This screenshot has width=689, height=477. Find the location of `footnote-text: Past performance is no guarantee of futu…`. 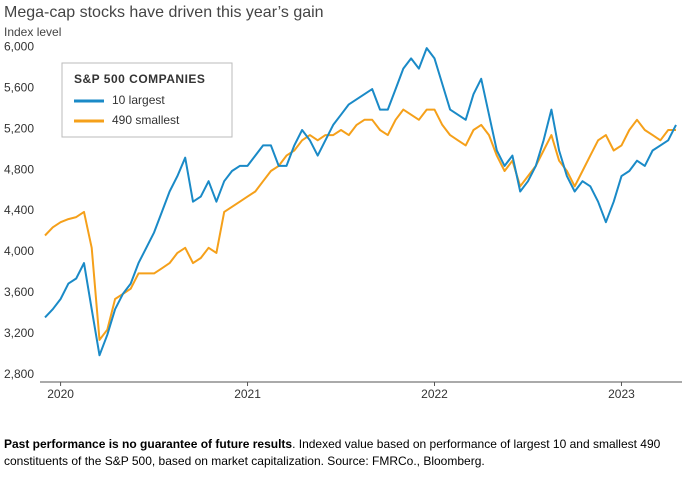

footnote-text: Past performance is no guarantee of futu… is located at coordinates (344, 453).